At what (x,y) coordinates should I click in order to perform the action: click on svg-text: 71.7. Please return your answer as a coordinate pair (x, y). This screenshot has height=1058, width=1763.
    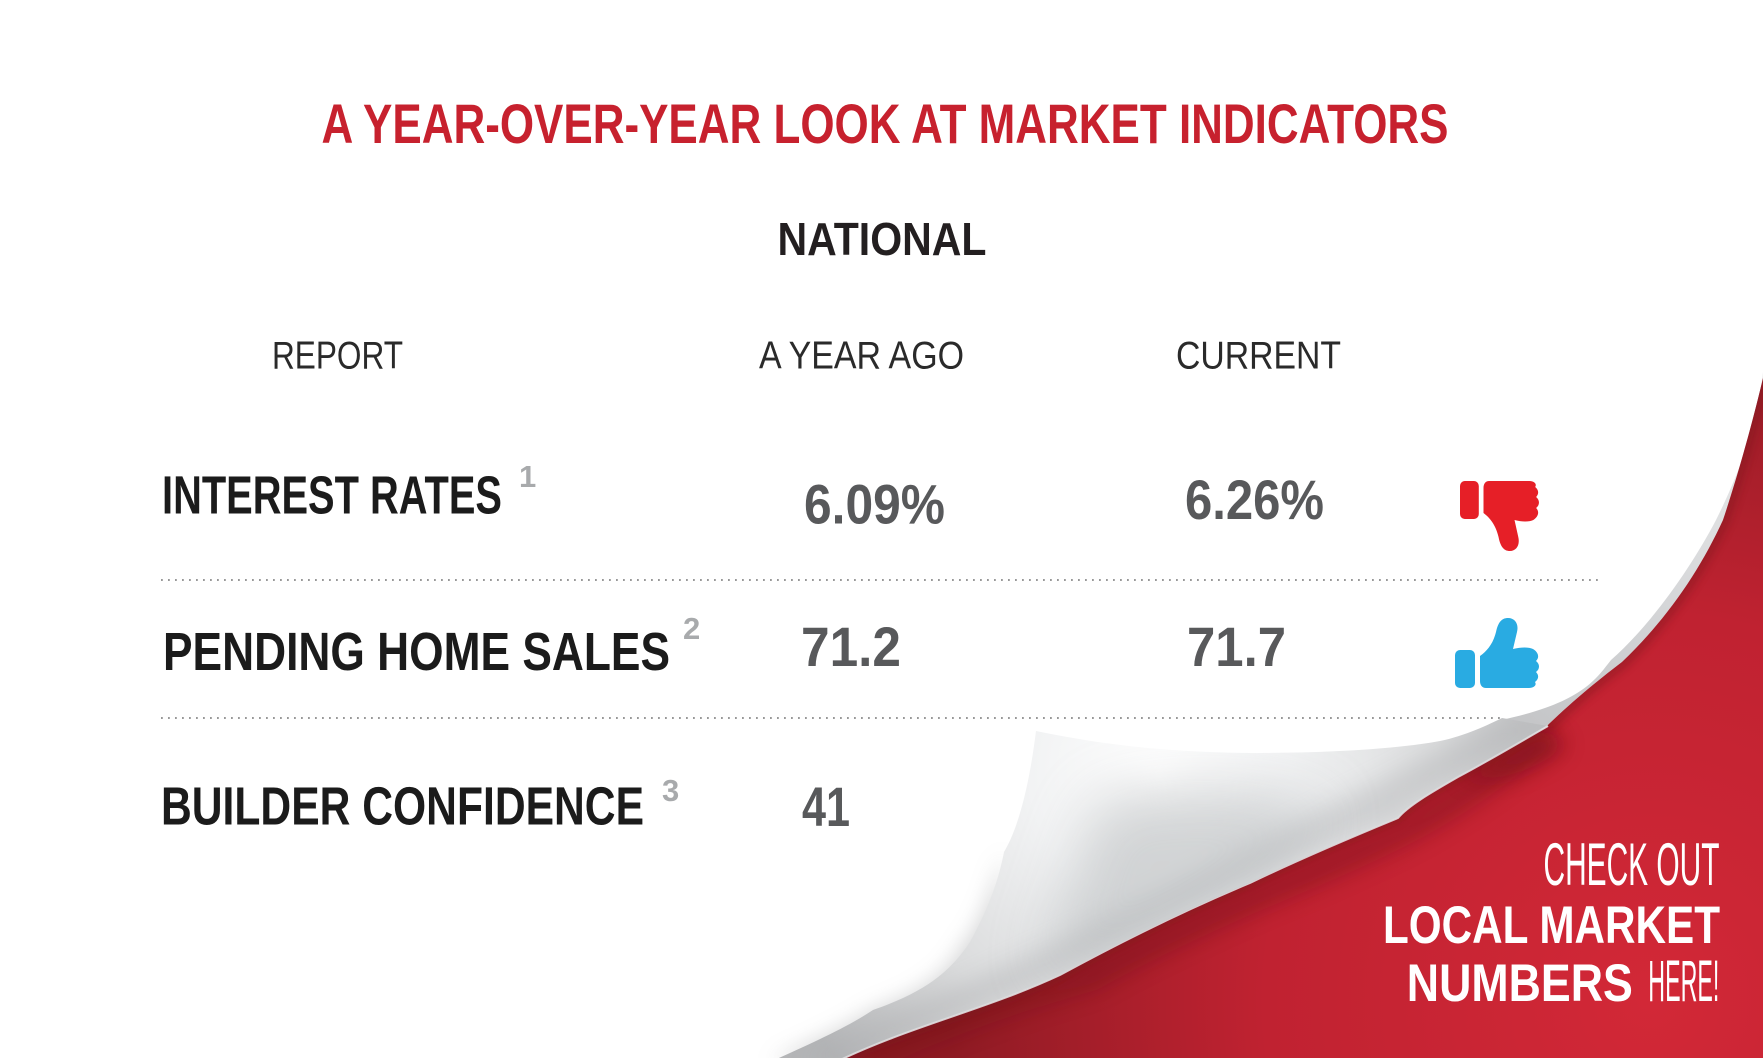
    Looking at the image, I should click on (1236, 646).